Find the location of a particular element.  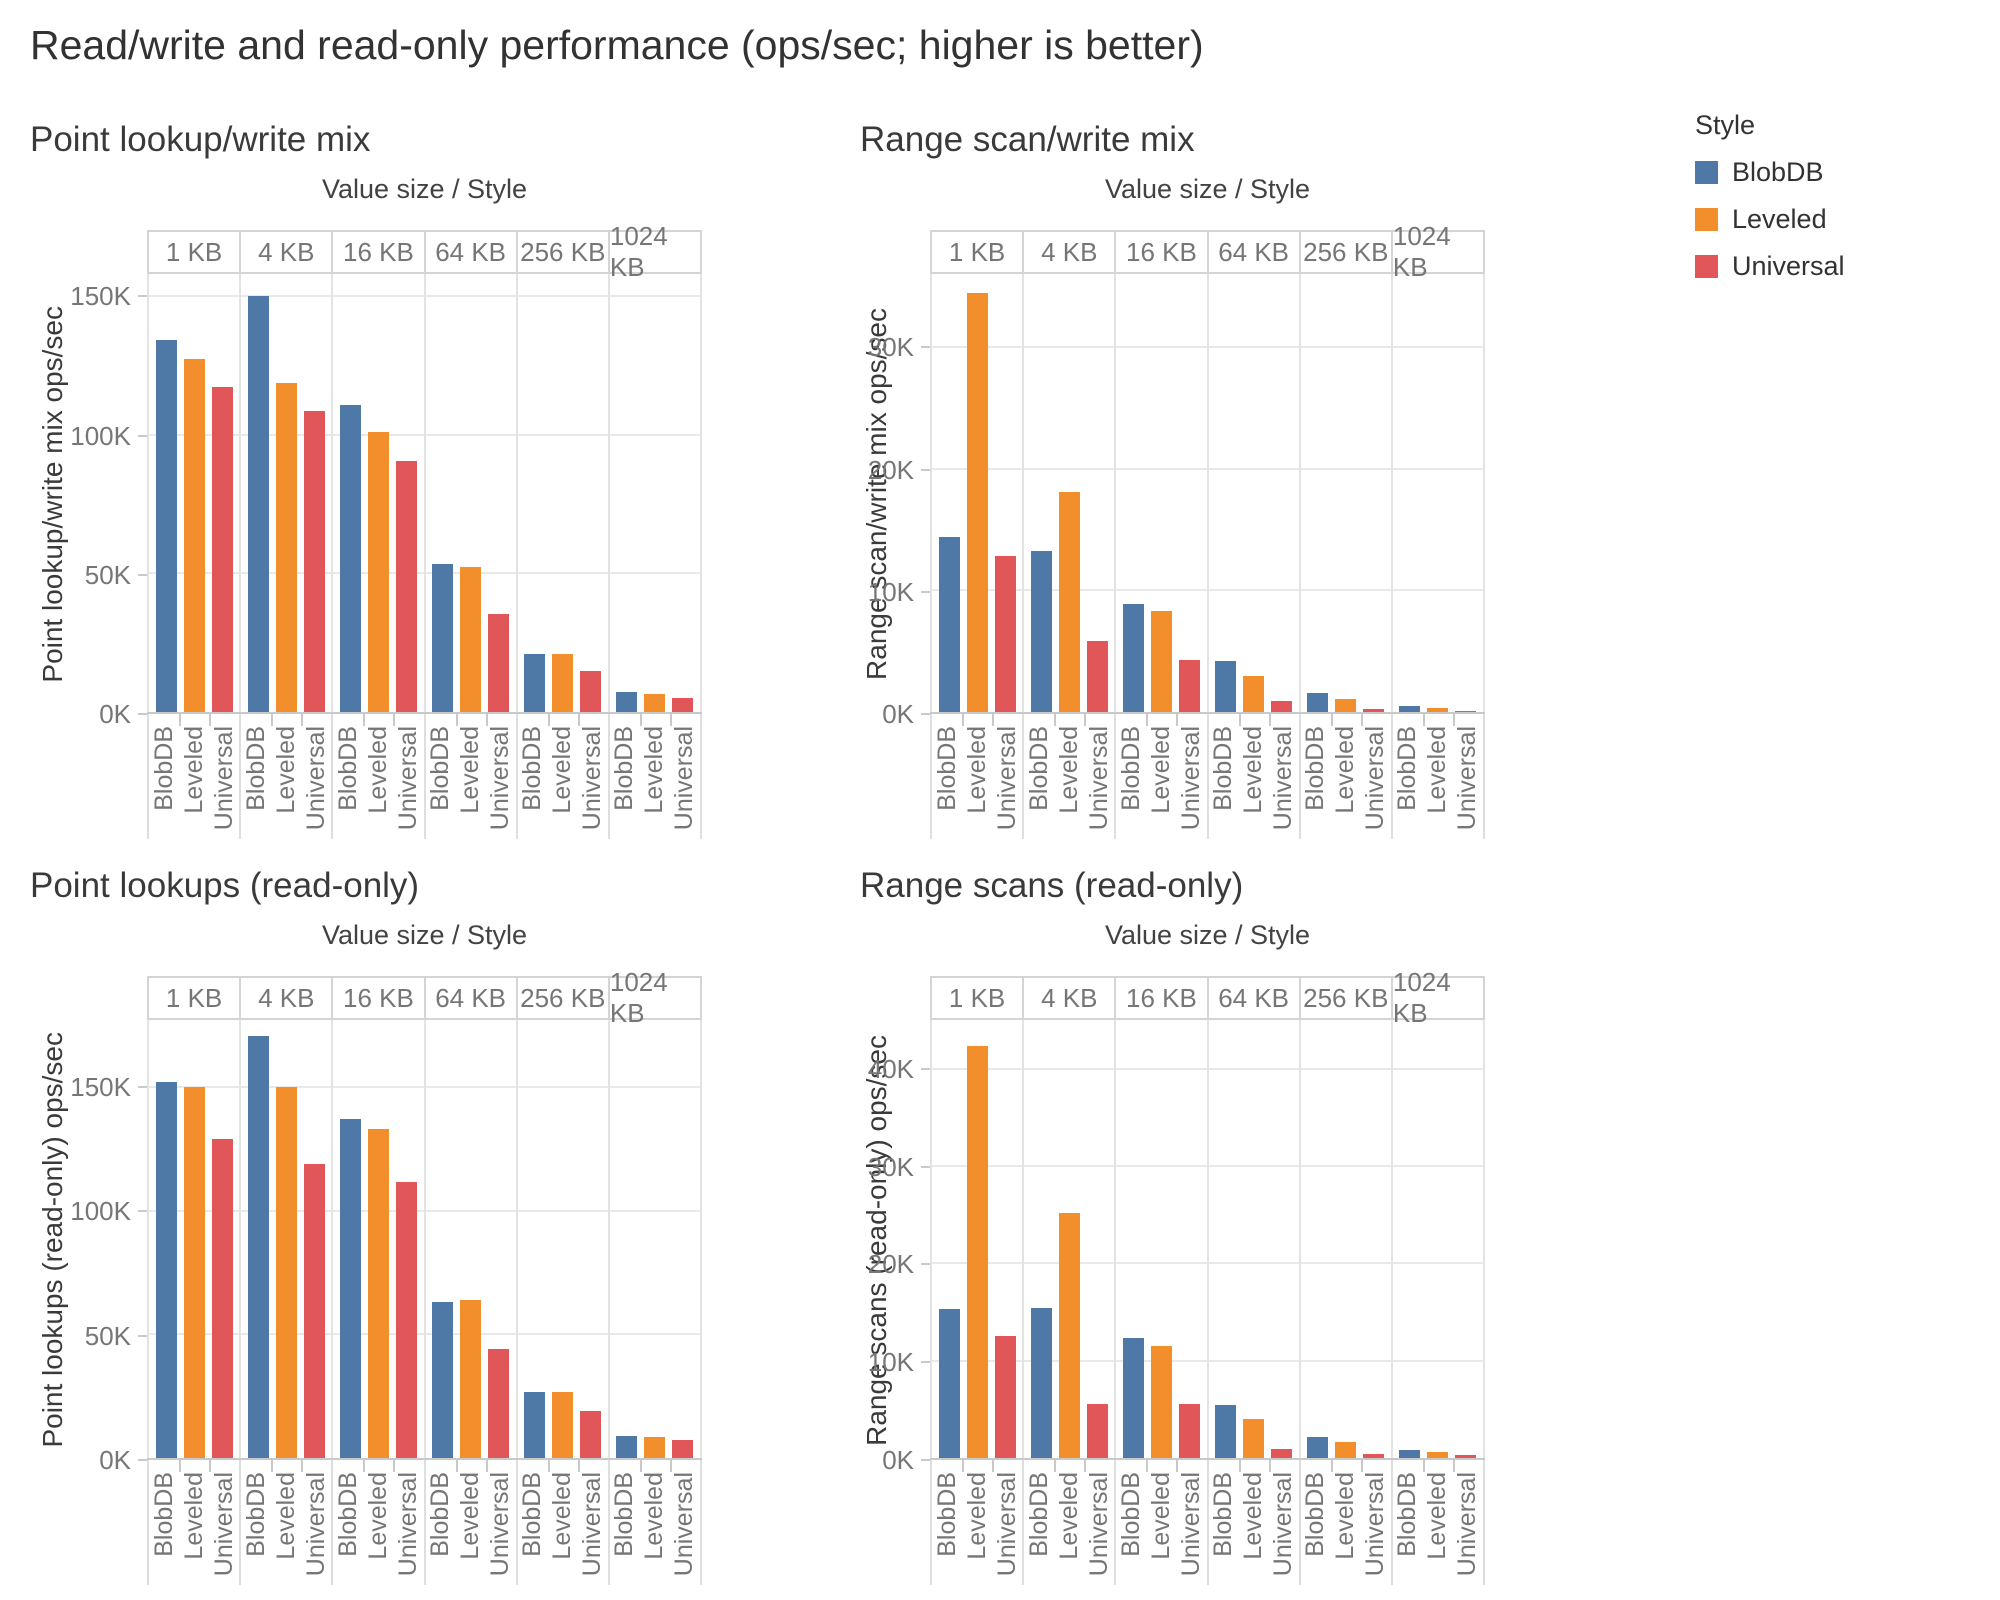

legend-swatch-icon is located at coordinates (1706, 266).